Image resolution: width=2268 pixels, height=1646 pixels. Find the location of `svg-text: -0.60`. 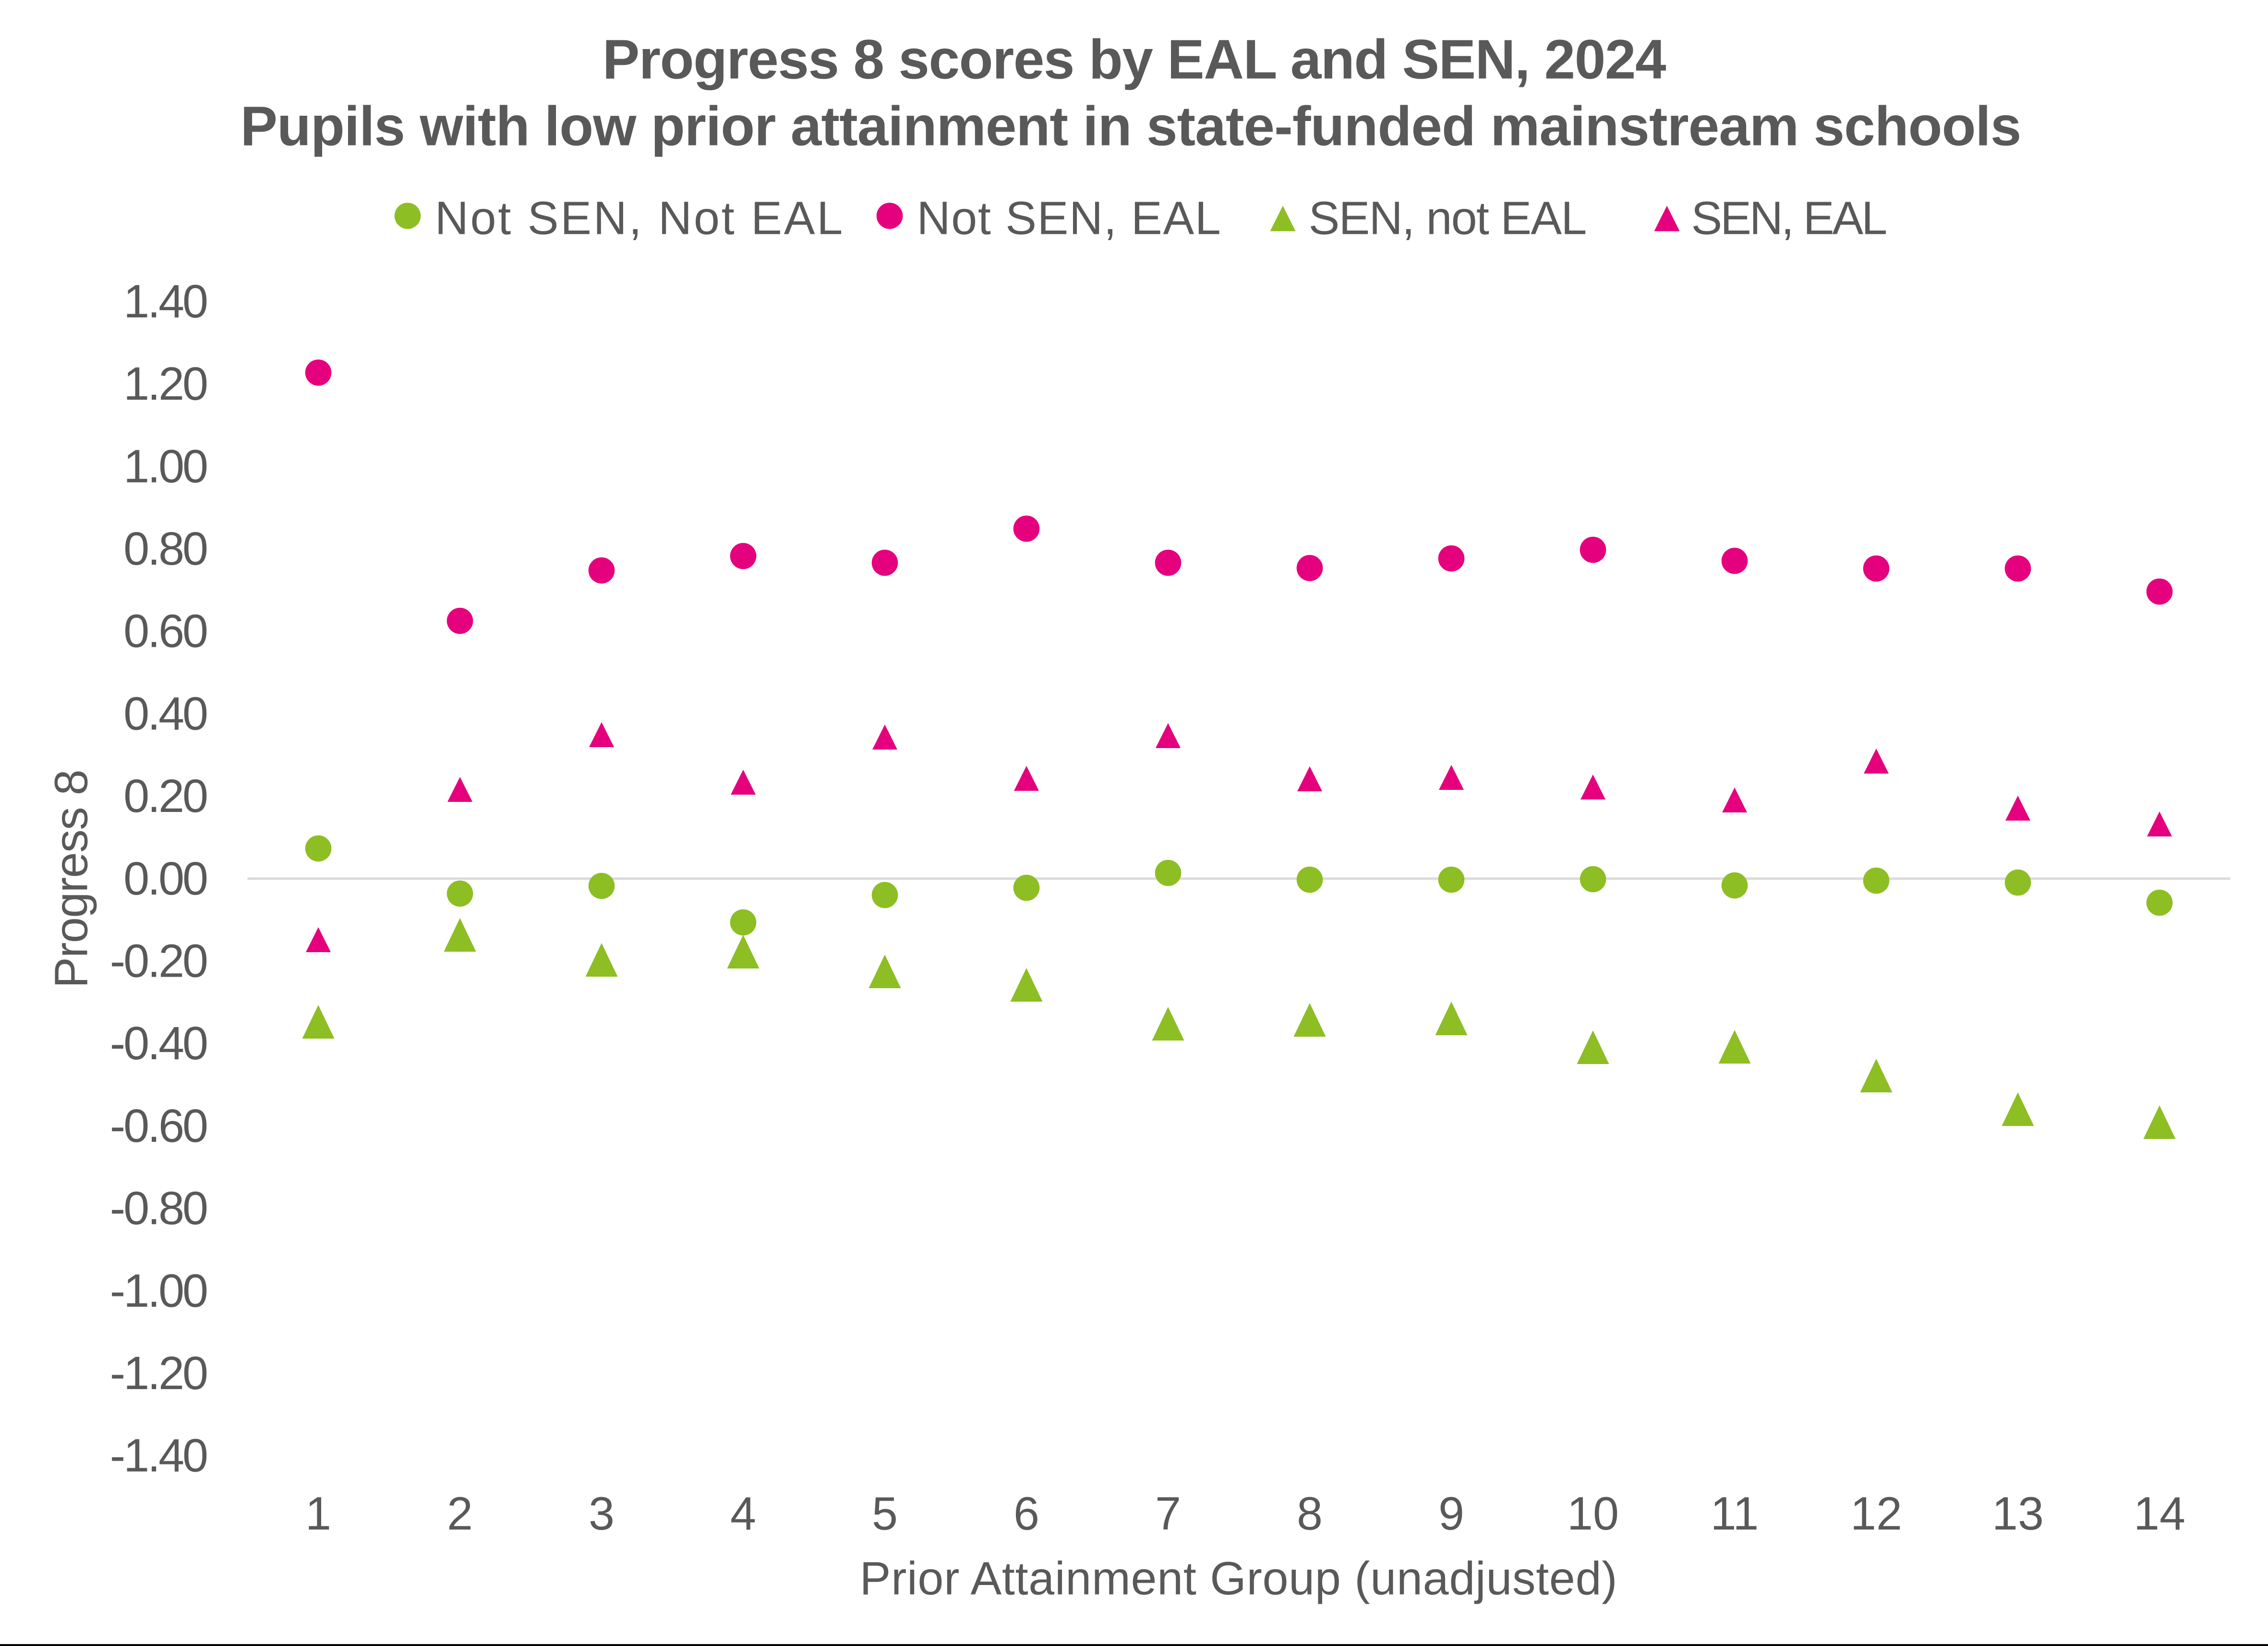

svg-text: -0.60 is located at coordinates (158, 1126).